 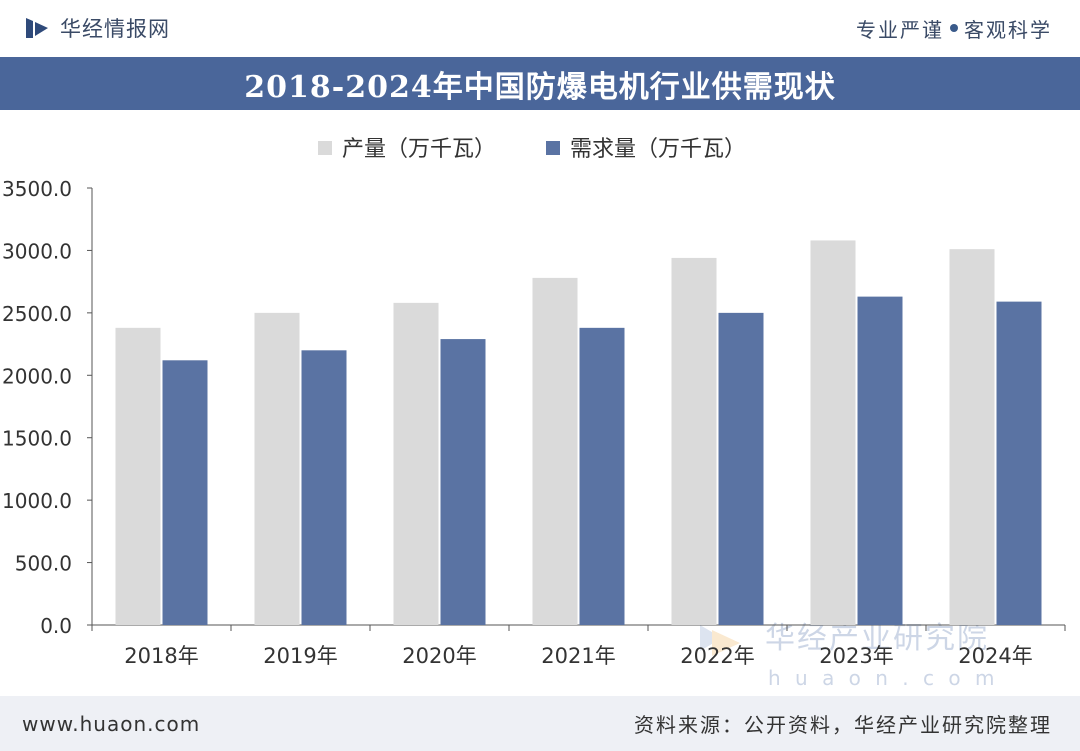 I want to click on x-tick-label: 2023年, so click(x=856, y=656).